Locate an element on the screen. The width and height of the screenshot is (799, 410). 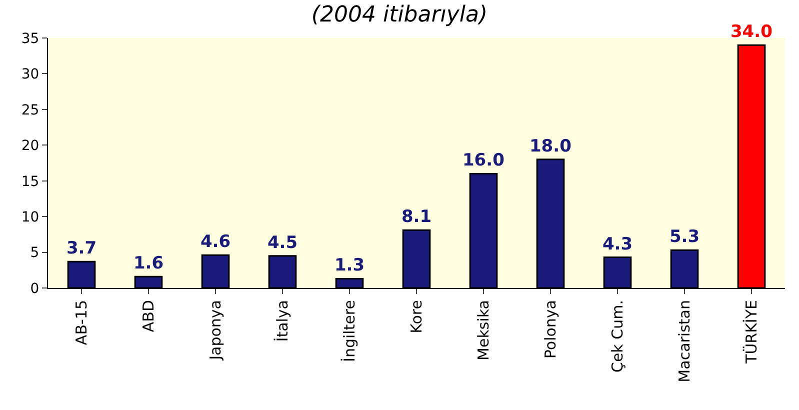
data-label: 4.6 is located at coordinates (215, 242).